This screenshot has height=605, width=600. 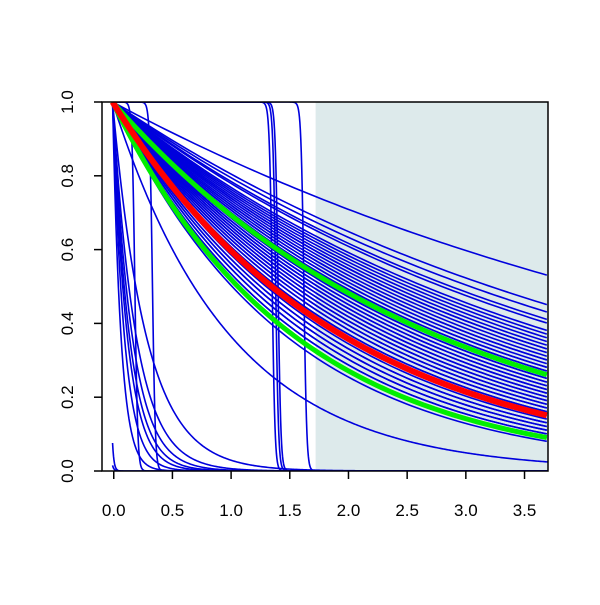 I want to click on x-tick-label-3: 1.5, so click(x=290, y=510).